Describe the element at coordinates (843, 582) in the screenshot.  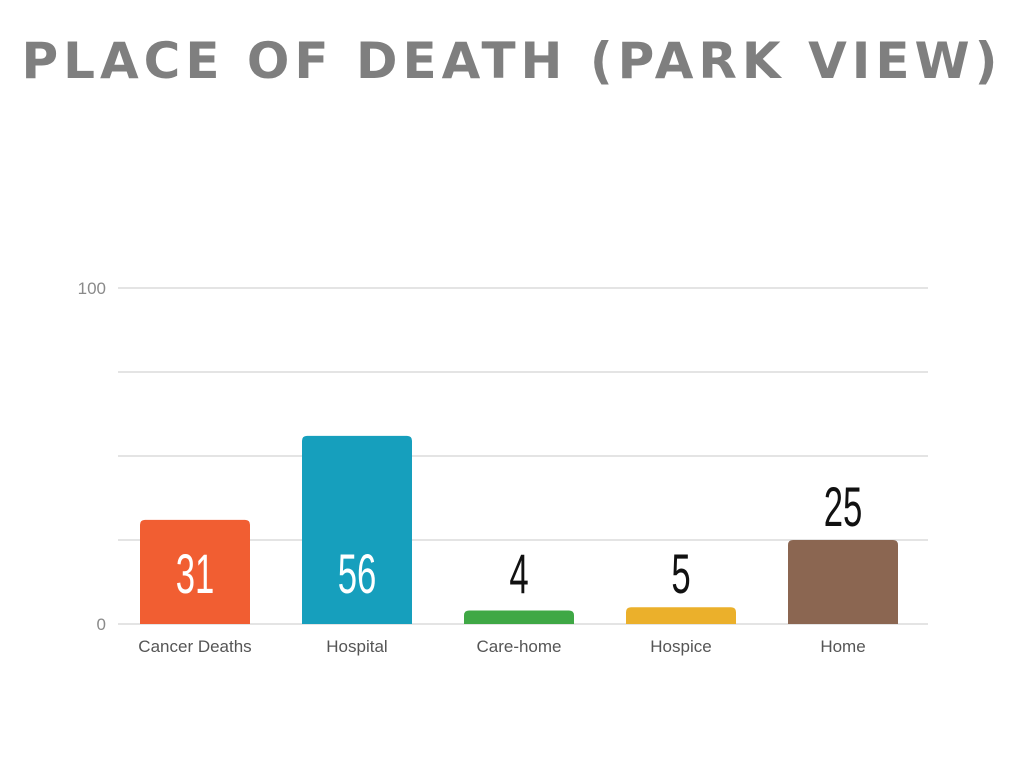
I see `bar-home` at that location.